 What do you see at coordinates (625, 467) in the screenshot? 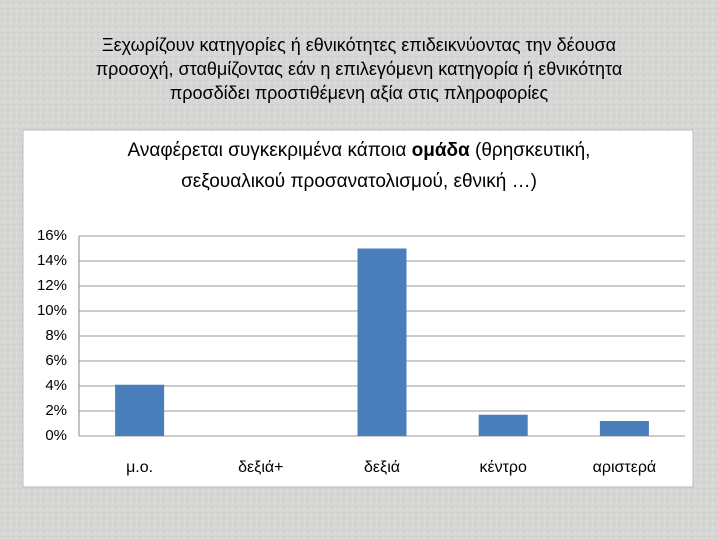
I see `x-tick-label: αριστερά` at bounding box center [625, 467].